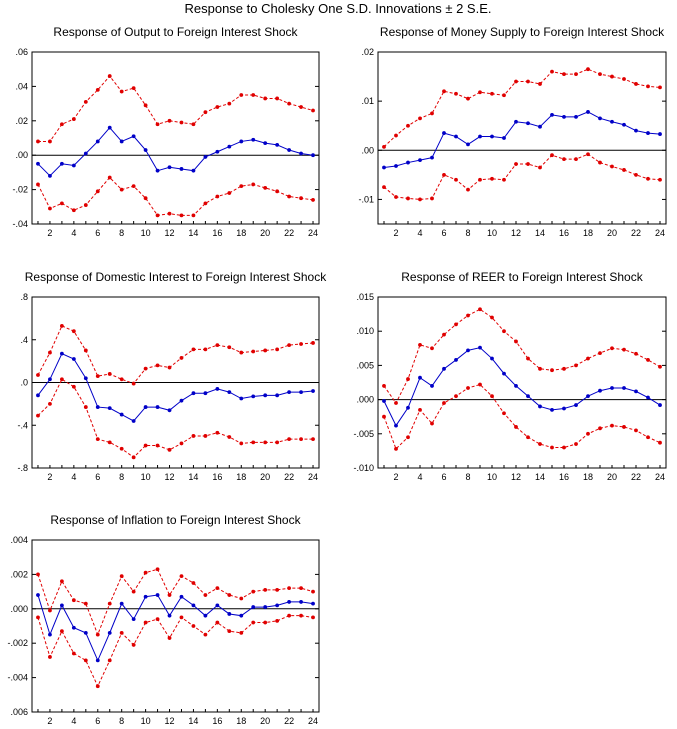 The image size is (677, 729). What do you see at coordinates (17, 678) in the screenshot?
I see `y-tick-label: -.004` at bounding box center [17, 678].